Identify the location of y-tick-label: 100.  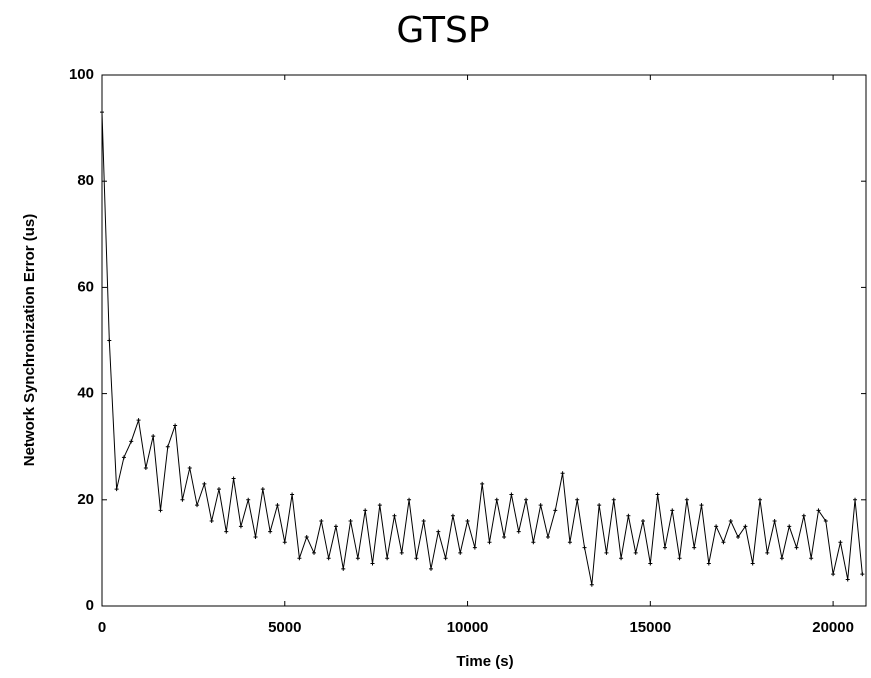
(81, 74).